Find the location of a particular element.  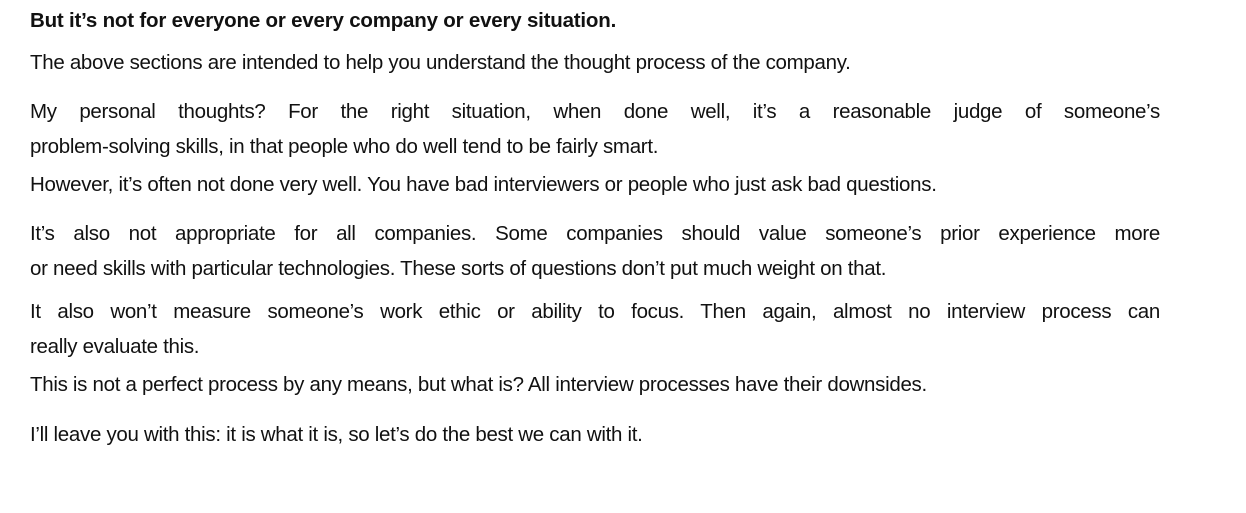

paragraph-line: really evaluate this. is located at coordinates (115, 346).